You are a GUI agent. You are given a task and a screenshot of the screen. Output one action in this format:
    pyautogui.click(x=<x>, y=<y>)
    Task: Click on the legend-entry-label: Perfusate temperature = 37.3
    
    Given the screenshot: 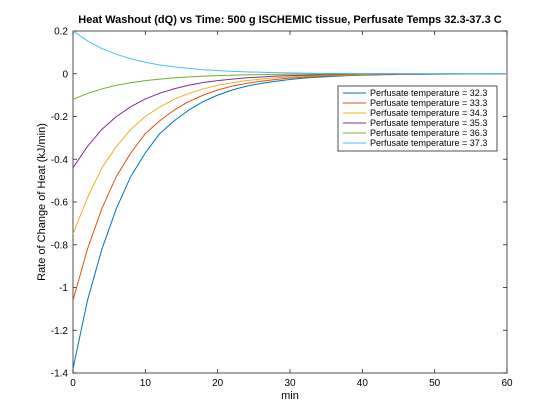 What is the action you would take?
    pyautogui.click(x=428, y=143)
    